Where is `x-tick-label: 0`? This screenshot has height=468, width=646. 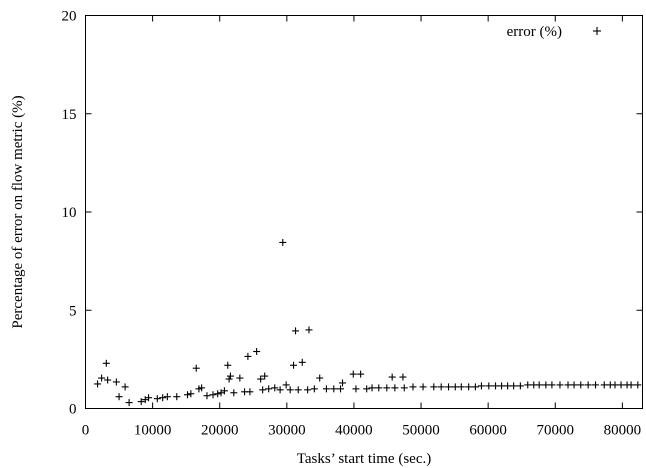
x-tick-label: 0 is located at coordinates (86, 431).